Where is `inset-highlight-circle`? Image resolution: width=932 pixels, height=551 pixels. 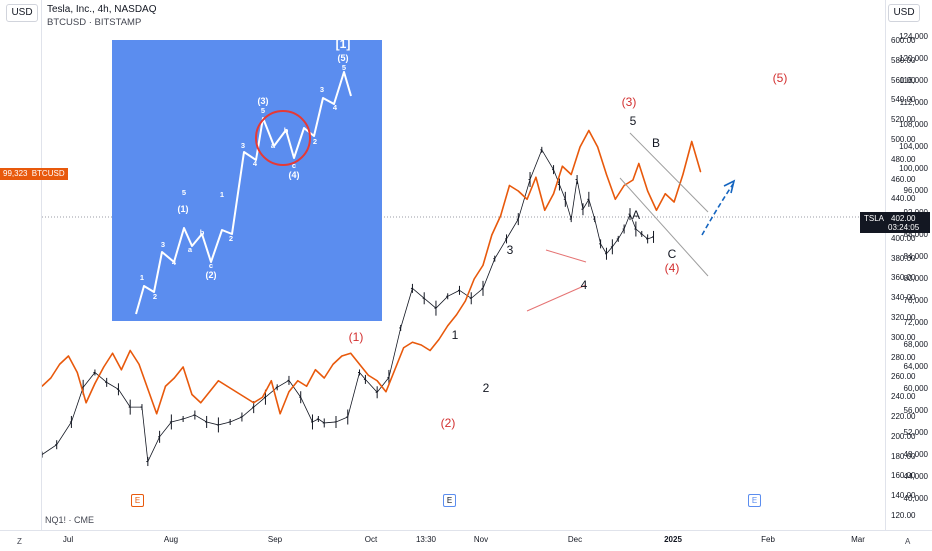 inset-highlight-circle is located at coordinates (283, 138).